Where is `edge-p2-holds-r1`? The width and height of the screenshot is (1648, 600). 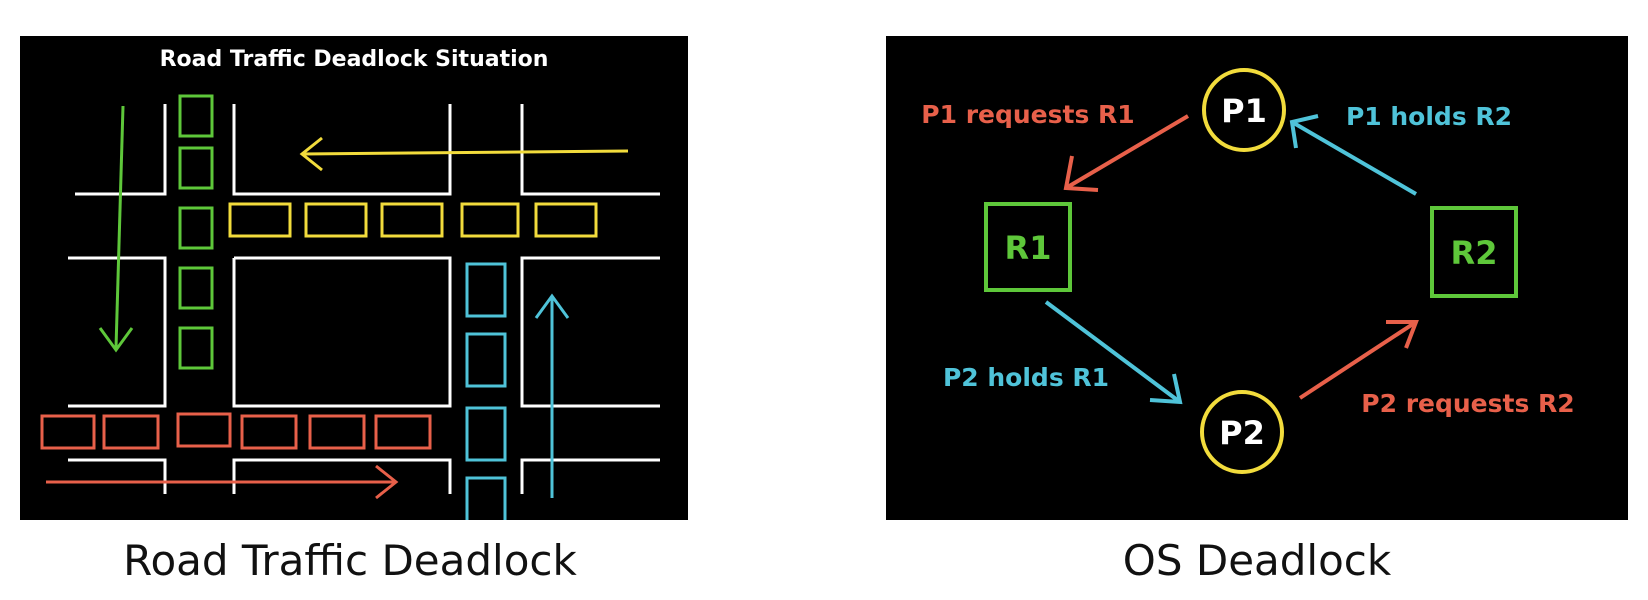
edge-p2-holds-r1 is located at coordinates (1113, 352).